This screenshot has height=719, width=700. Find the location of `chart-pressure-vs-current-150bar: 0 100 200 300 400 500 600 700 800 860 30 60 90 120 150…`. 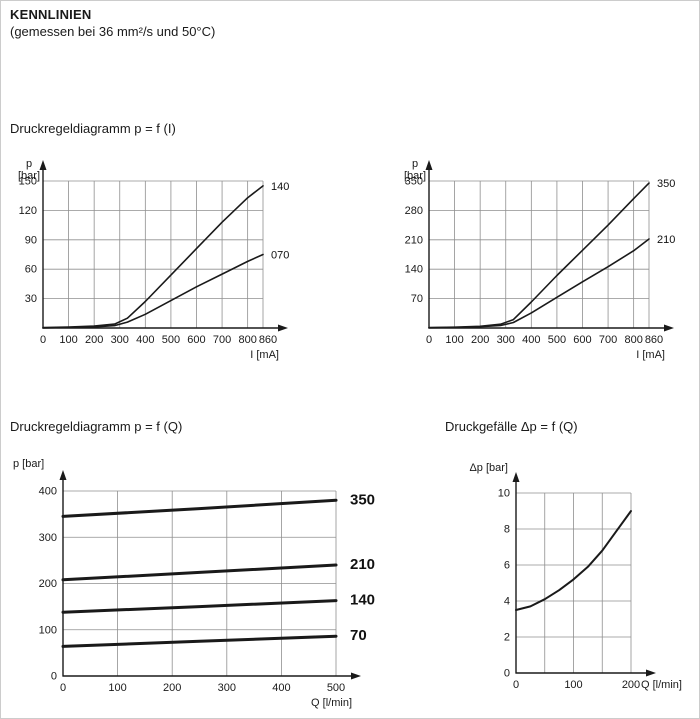

chart-pressure-vs-current-150bar: 0 100 200 300 400 500 600 700 800 860 30 60 90 120 150… is located at coordinates (153, 259).